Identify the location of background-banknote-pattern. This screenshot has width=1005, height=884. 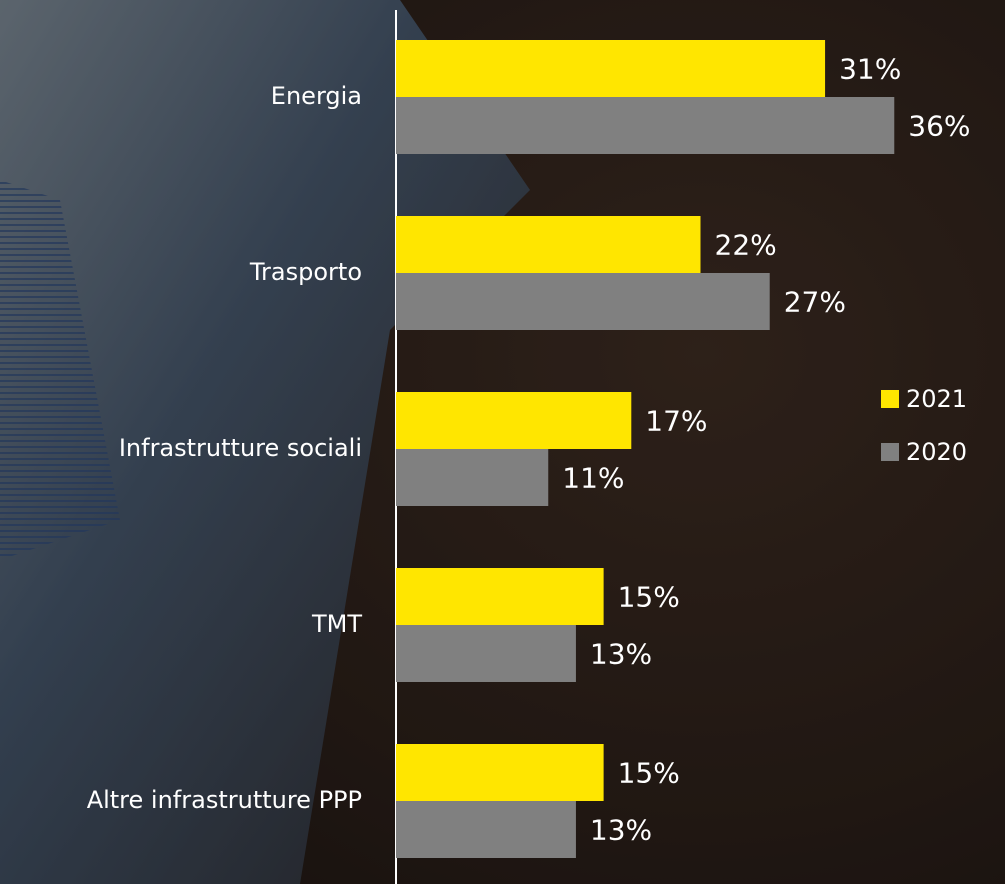
(60, 370).